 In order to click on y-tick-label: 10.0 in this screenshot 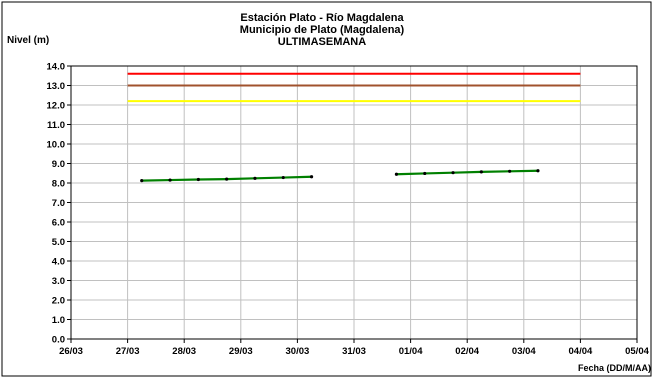, I will do `click(56, 145)`.